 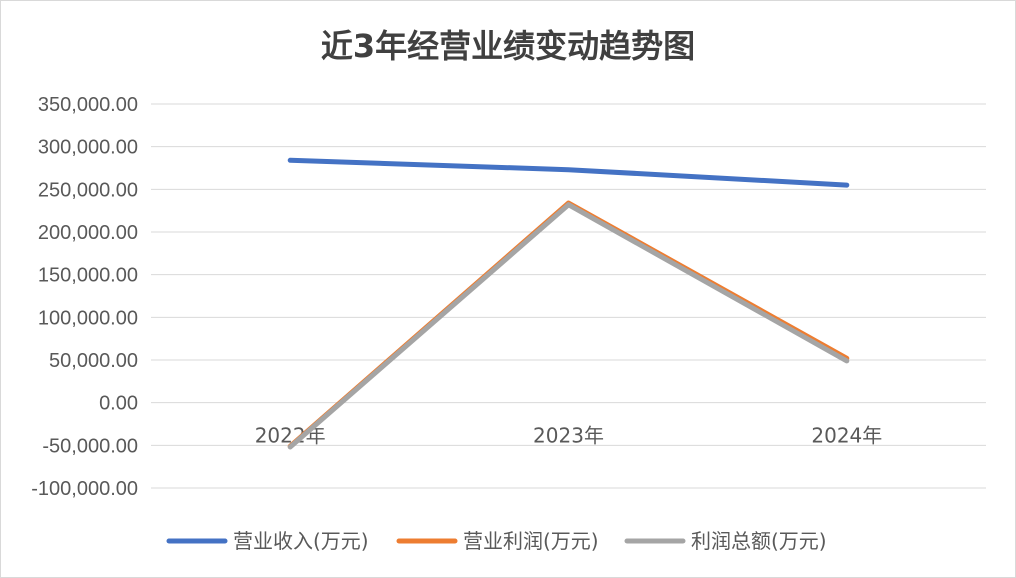 I want to click on y-tick-label: 300,000.00, so click(x=88, y=148).